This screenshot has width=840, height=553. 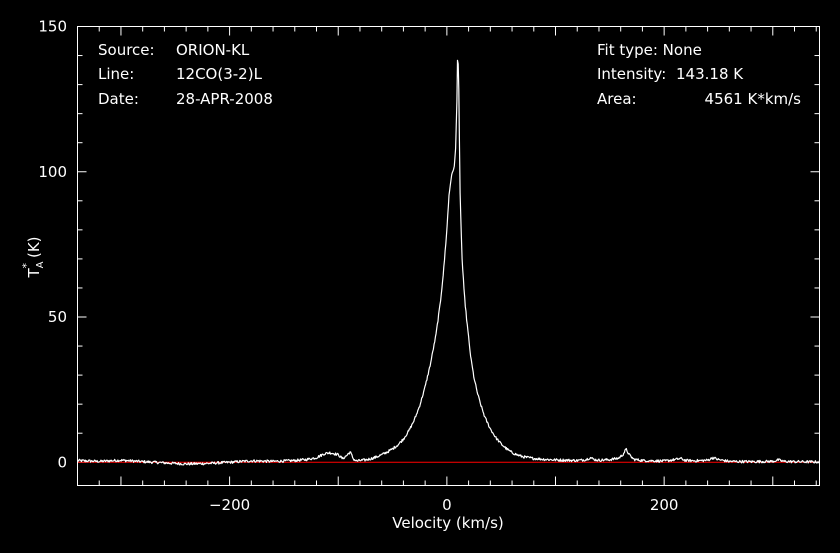 What do you see at coordinates (62, 462) in the screenshot?
I see `y-tick-label: 0` at bounding box center [62, 462].